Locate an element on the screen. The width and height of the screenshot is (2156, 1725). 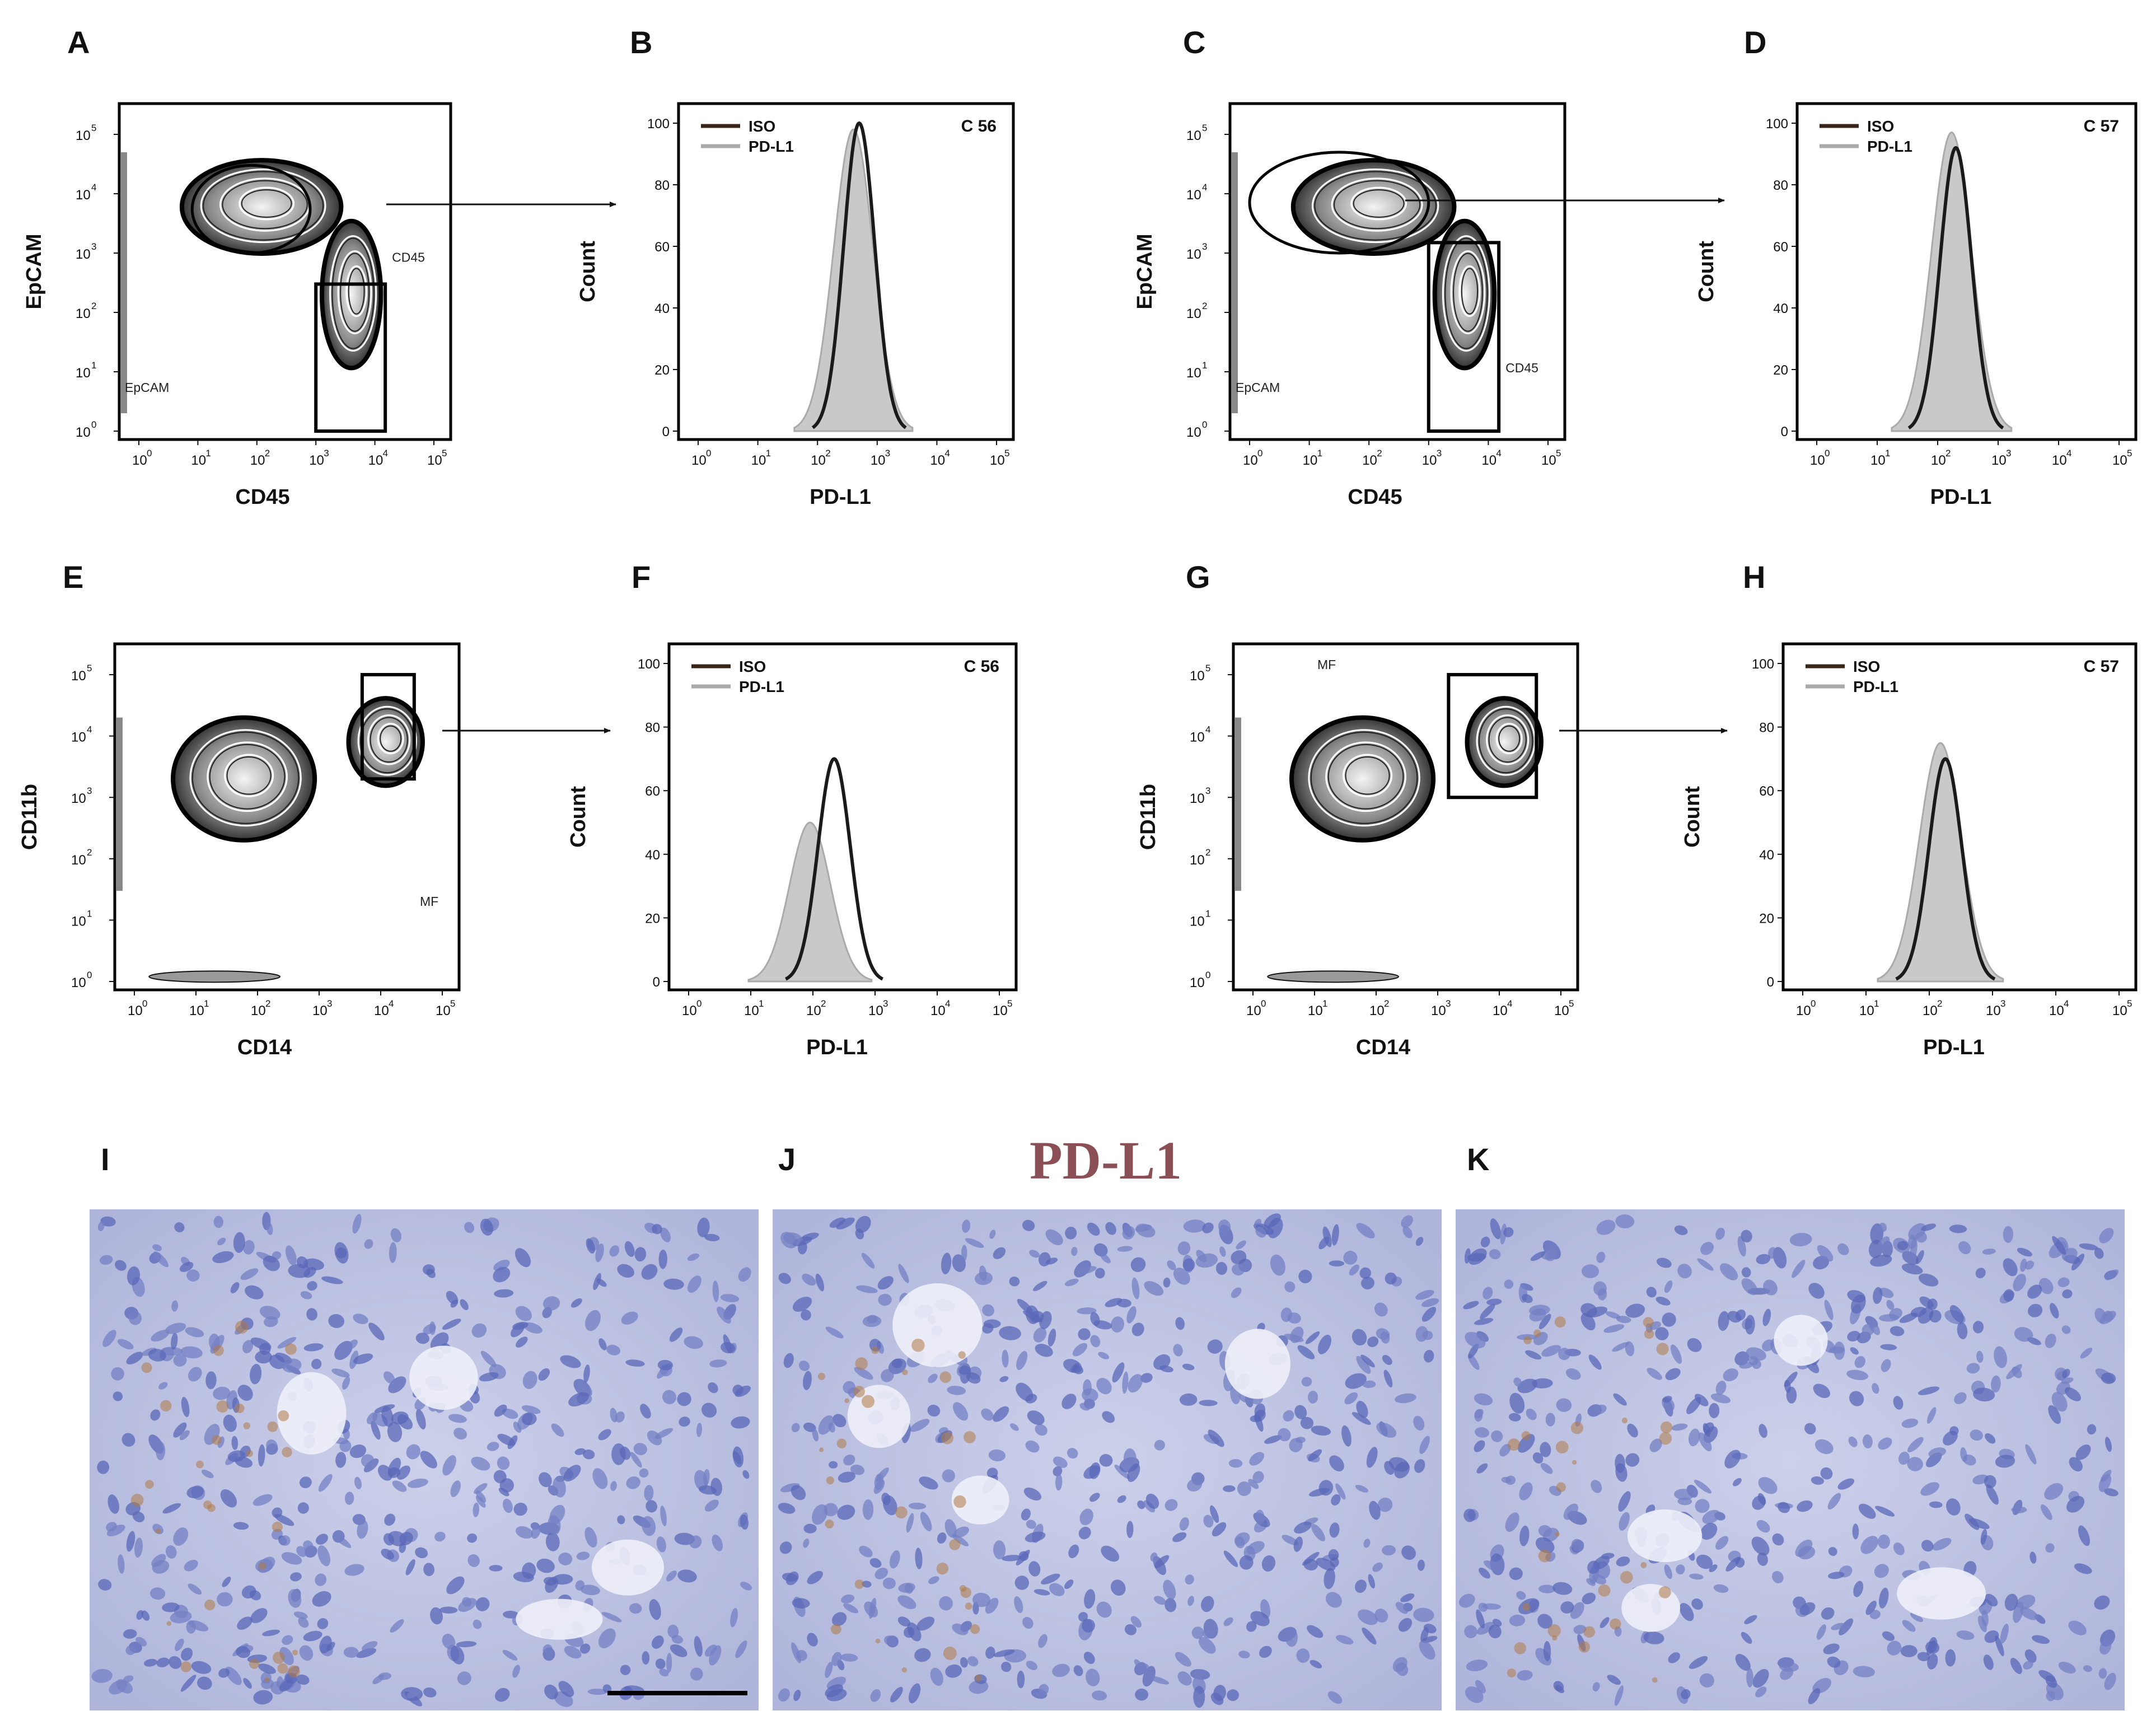
panel-label-g: G is located at coordinates (1198, 577).